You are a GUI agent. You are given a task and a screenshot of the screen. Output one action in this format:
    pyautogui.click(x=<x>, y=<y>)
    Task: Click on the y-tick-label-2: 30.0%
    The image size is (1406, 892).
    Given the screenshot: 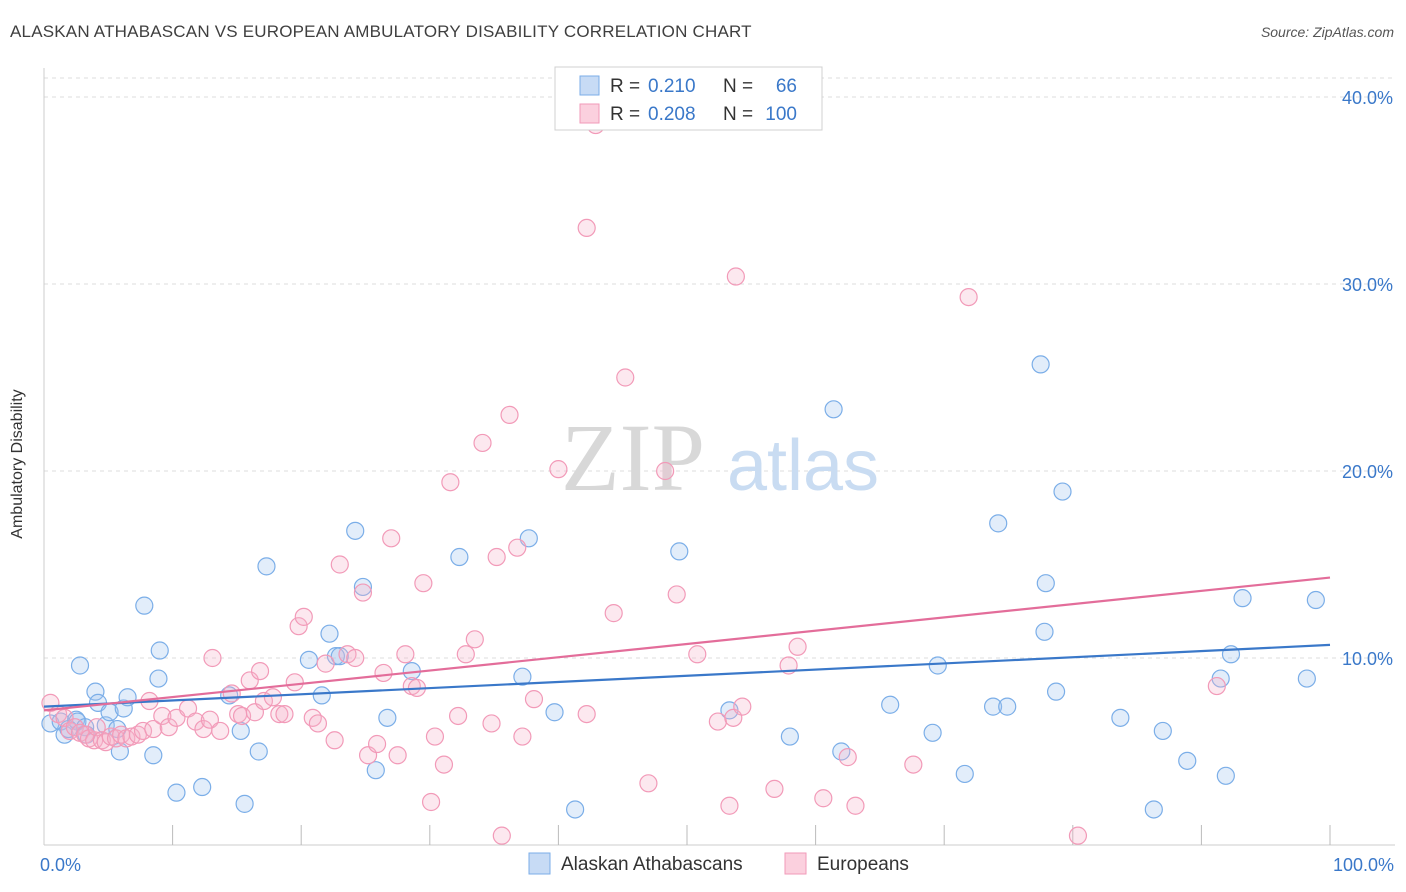 What is the action you would take?
    pyautogui.click(x=1367, y=285)
    